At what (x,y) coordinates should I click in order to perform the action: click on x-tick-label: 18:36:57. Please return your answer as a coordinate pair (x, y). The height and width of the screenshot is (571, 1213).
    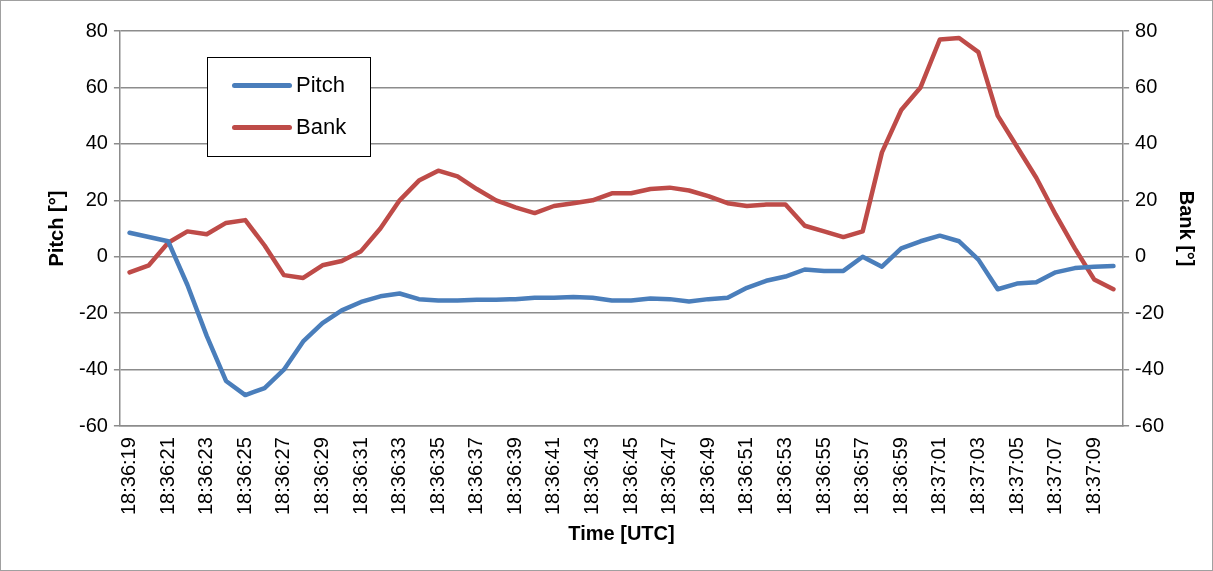
    Looking at the image, I should click on (861, 476).